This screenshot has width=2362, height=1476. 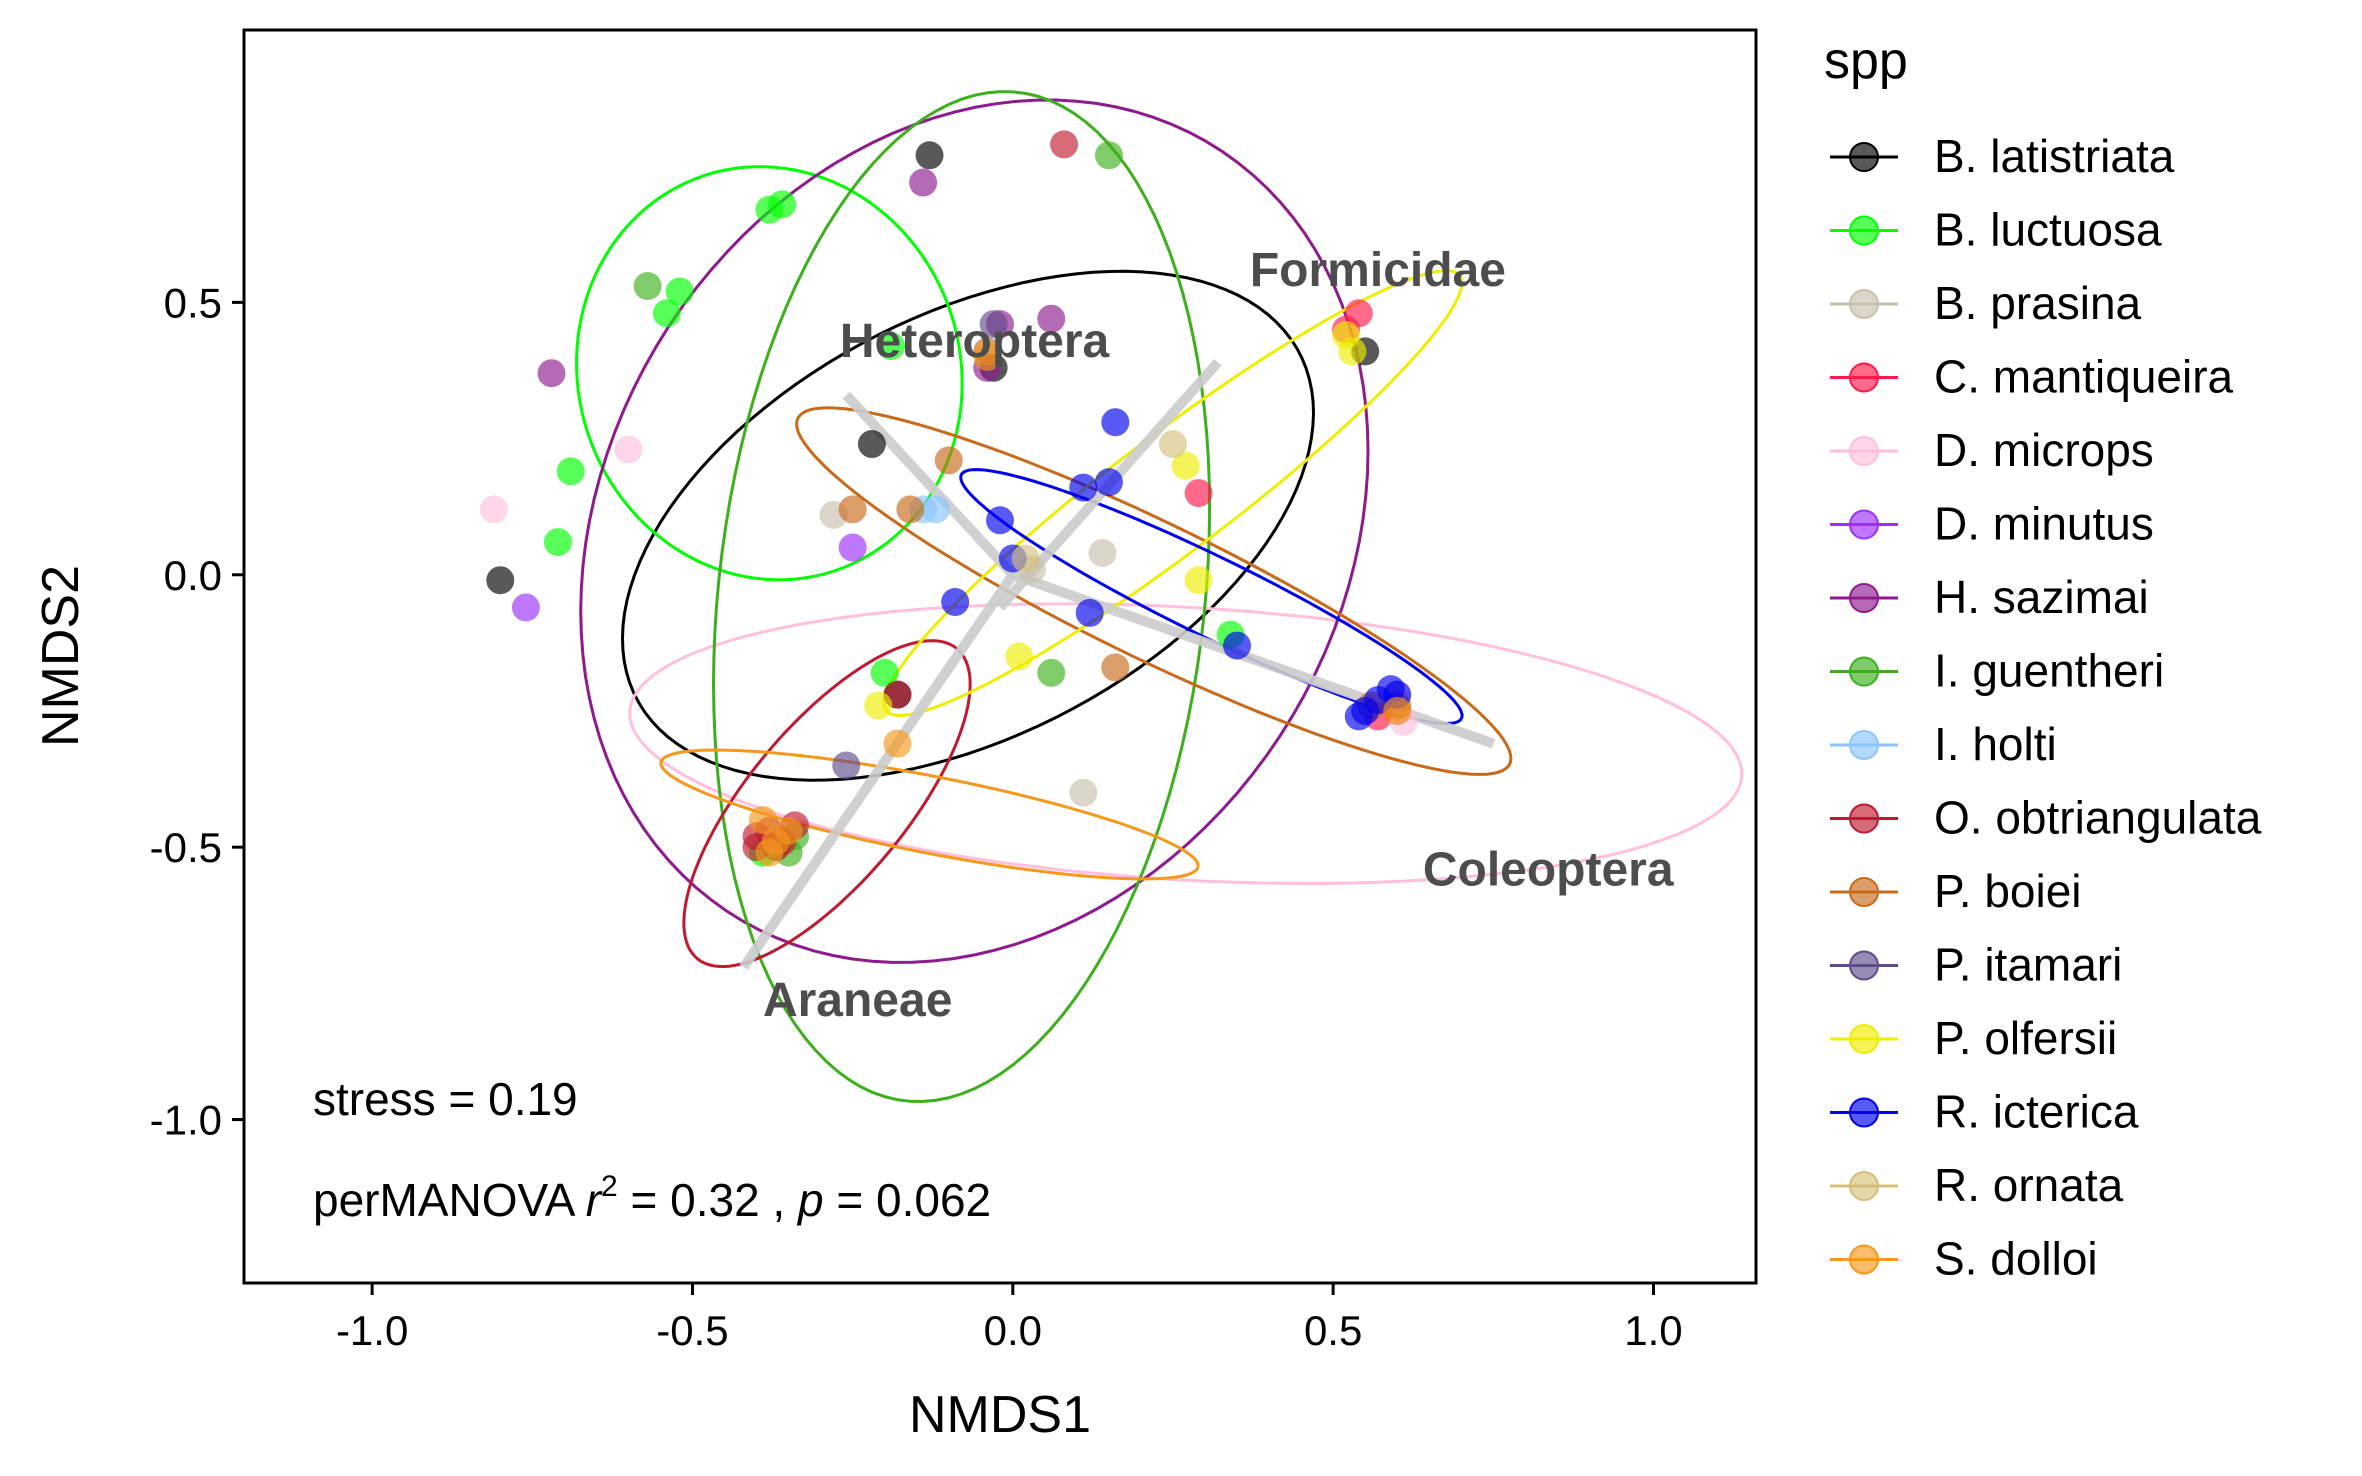 I want to click on vector-label-heteroptera: Heteroptera, so click(x=975, y=341).